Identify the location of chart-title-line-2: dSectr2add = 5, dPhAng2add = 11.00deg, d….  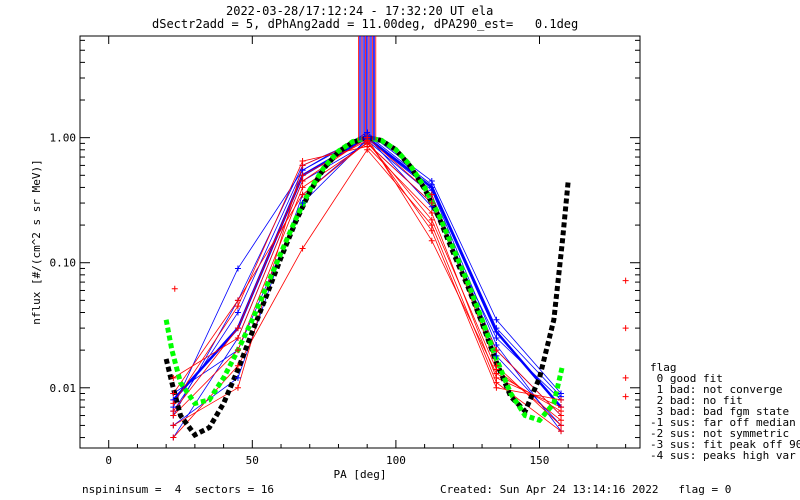
(365, 24).